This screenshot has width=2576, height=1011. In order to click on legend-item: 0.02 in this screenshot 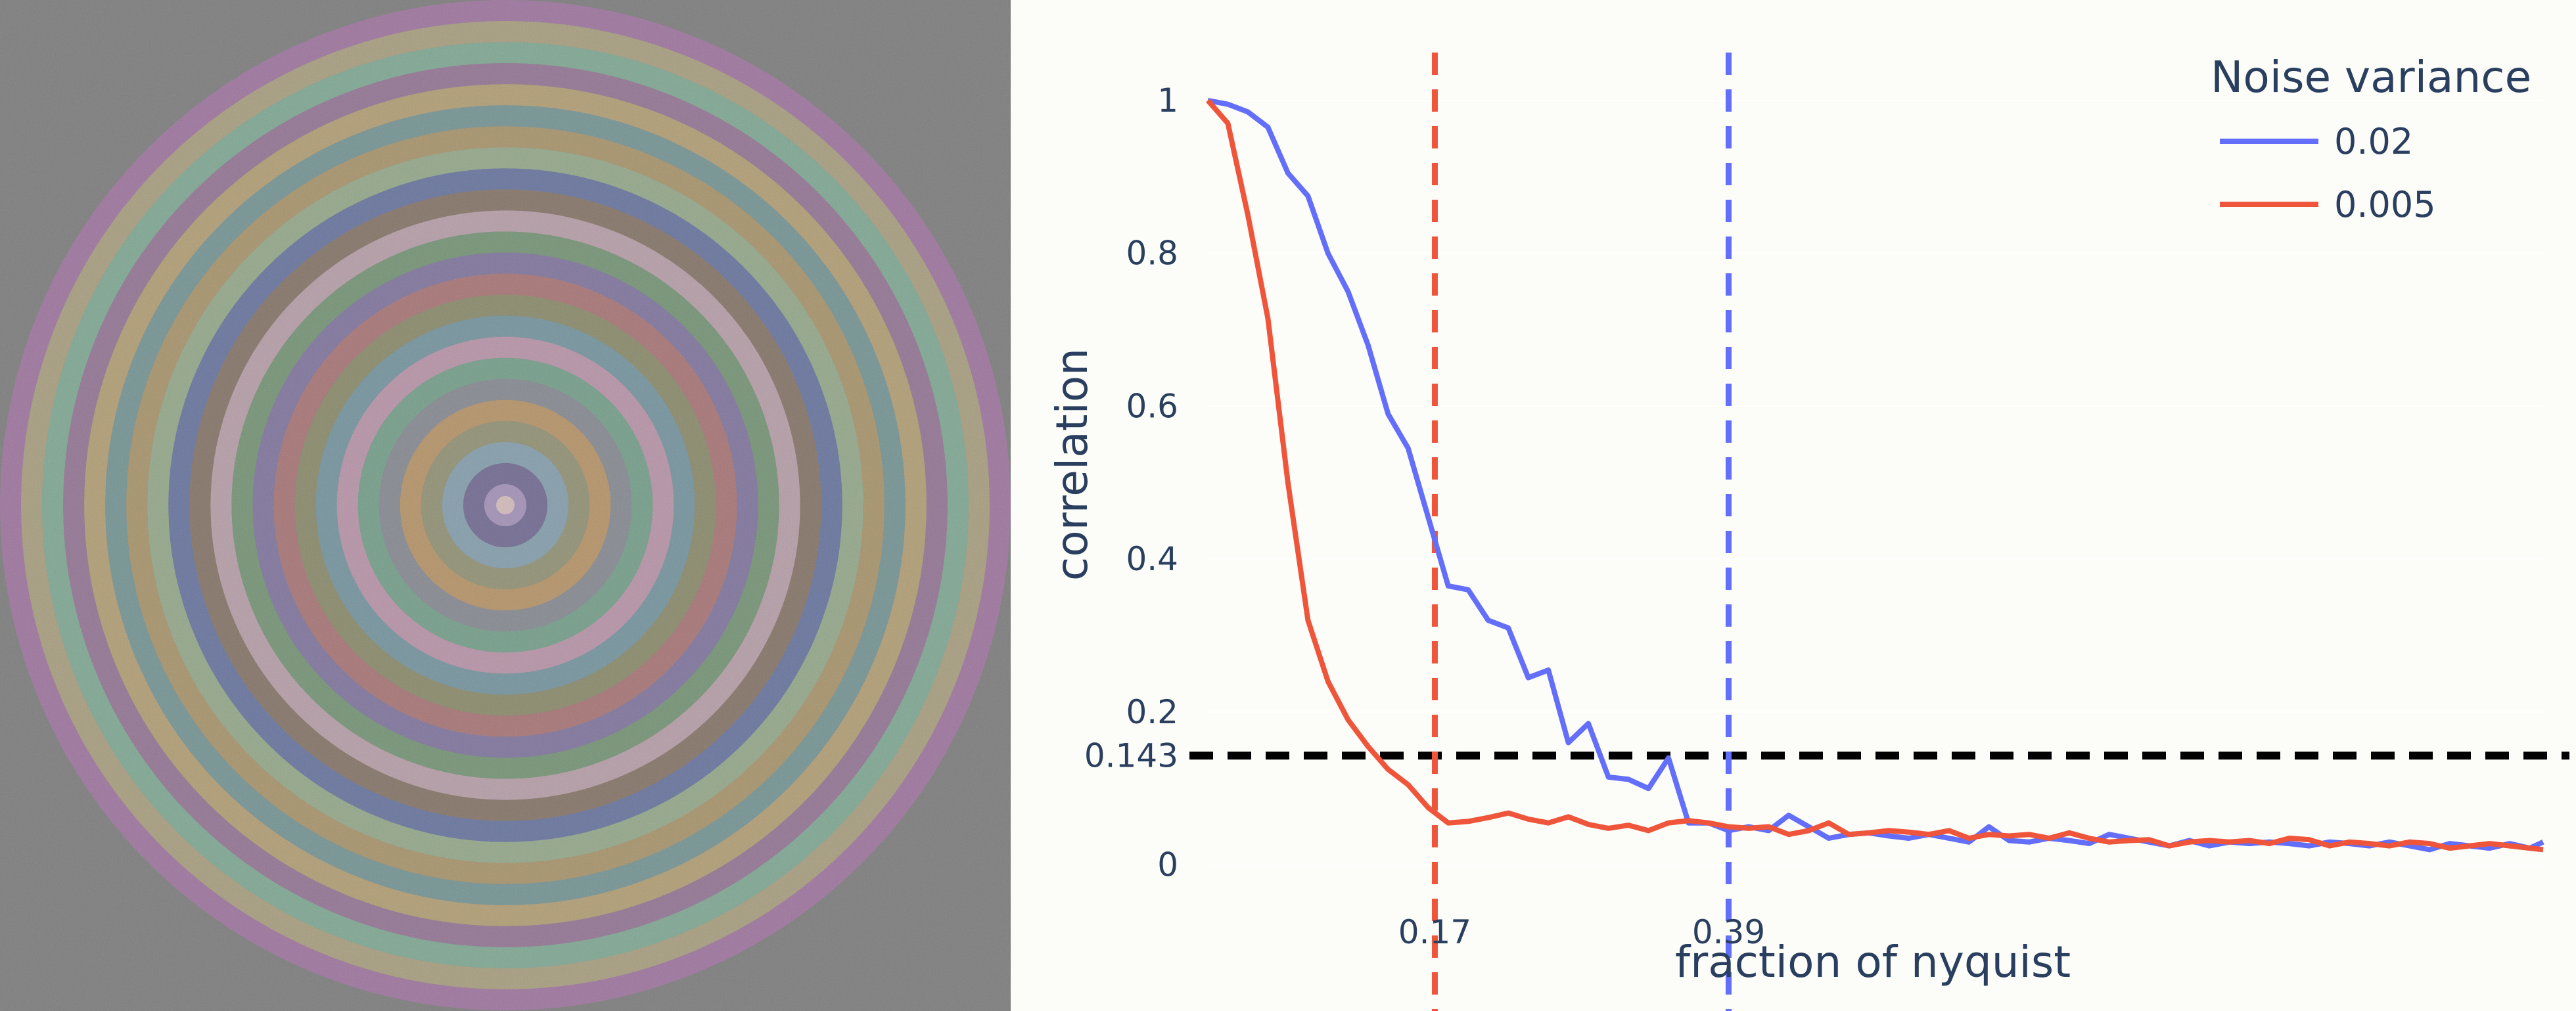, I will do `click(2374, 141)`.